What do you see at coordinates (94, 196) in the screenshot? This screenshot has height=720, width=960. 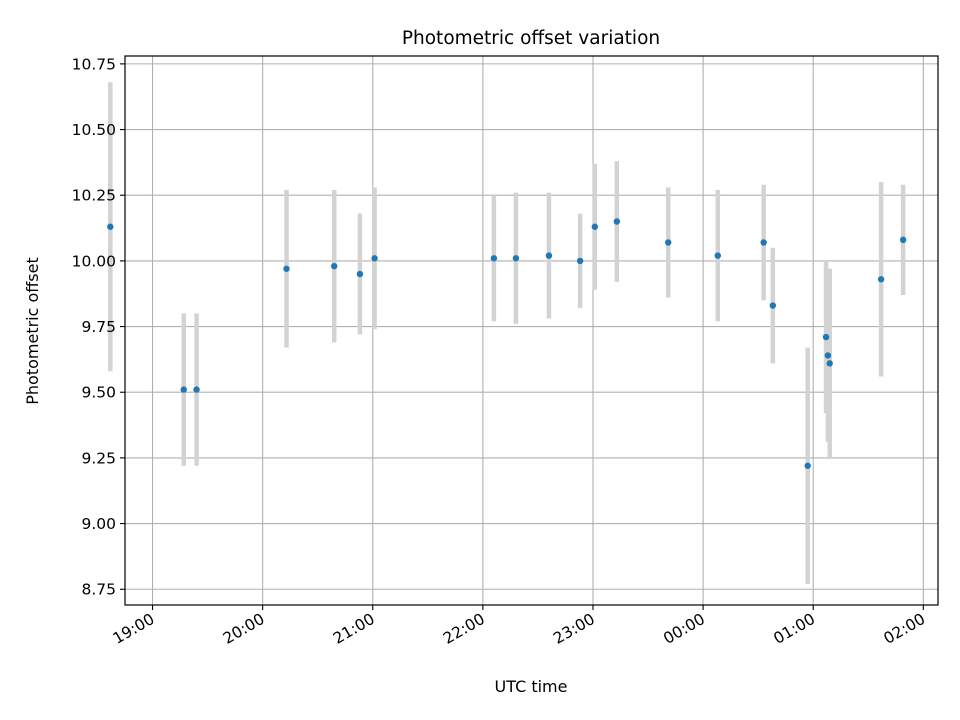 I see `y-tick-label: 10.25` at bounding box center [94, 196].